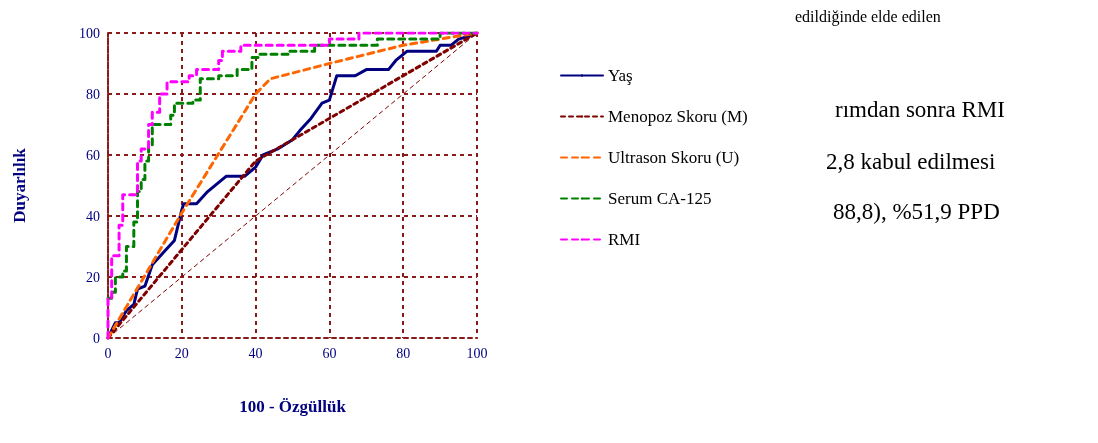 The image size is (1098, 443). I want to click on x-tick-label: 80, so click(403, 353).